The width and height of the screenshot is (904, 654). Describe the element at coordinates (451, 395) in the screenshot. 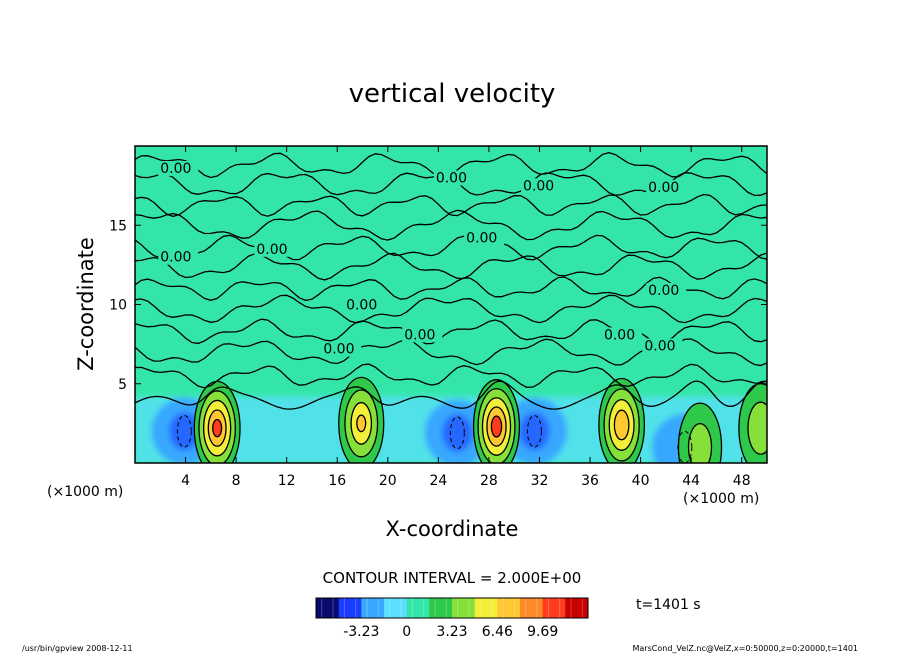

I see `zero-contour-lower` at that location.